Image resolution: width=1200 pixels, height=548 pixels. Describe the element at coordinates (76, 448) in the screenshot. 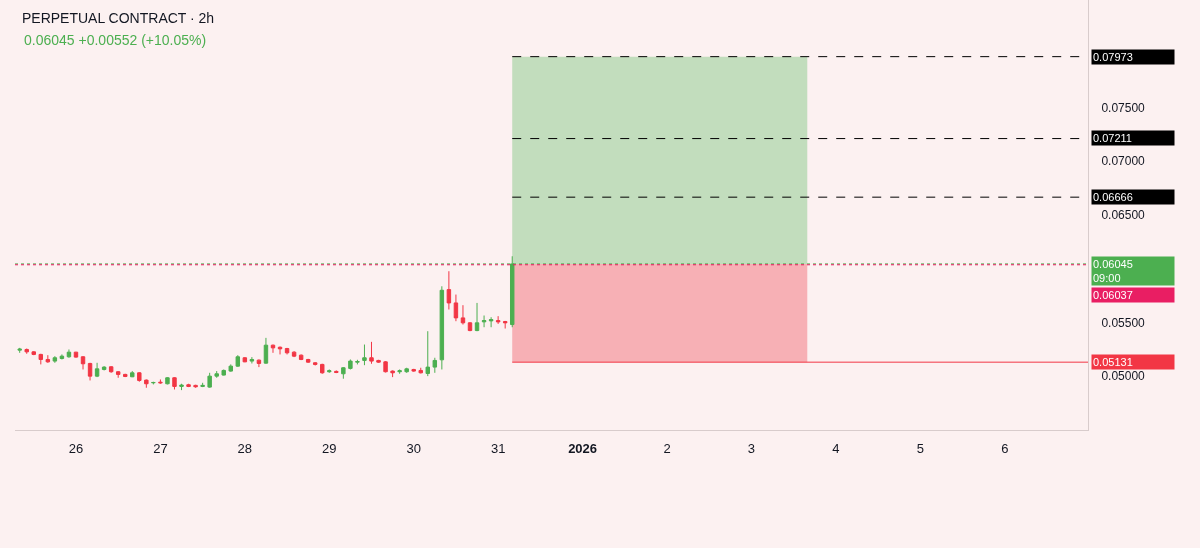

I see `x-tick-label: 26` at that location.